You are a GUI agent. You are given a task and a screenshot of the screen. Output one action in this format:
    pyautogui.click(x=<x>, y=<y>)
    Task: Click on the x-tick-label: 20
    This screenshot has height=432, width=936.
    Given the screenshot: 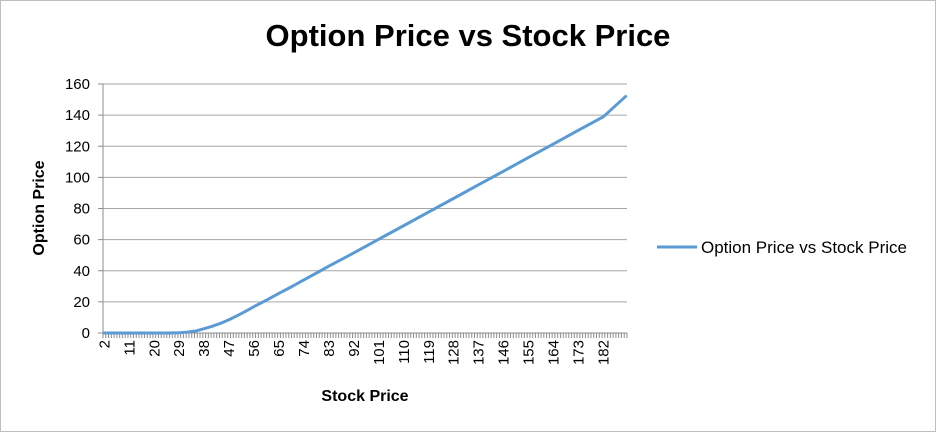 What is the action you would take?
    pyautogui.click(x=154, y=348)
    